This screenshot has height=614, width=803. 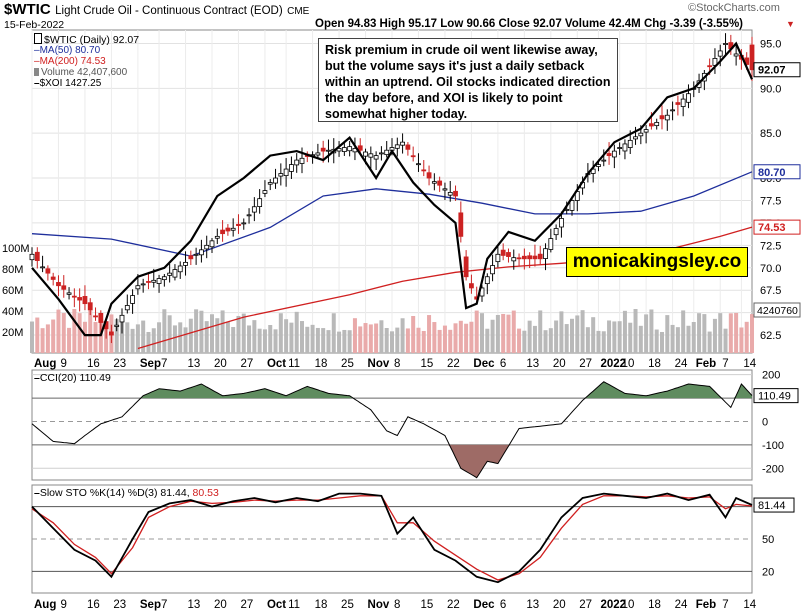 I want to click on x-tick-label: 20, so click(x=220, y=605).